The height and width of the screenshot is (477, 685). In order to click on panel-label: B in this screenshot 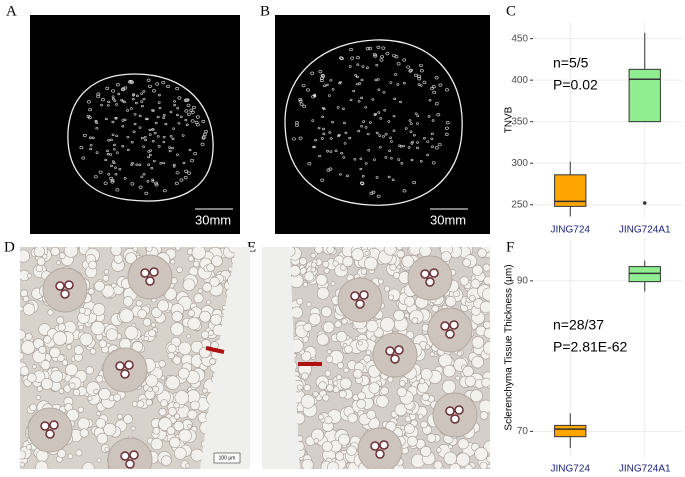, I will do `click(265, 11)`.